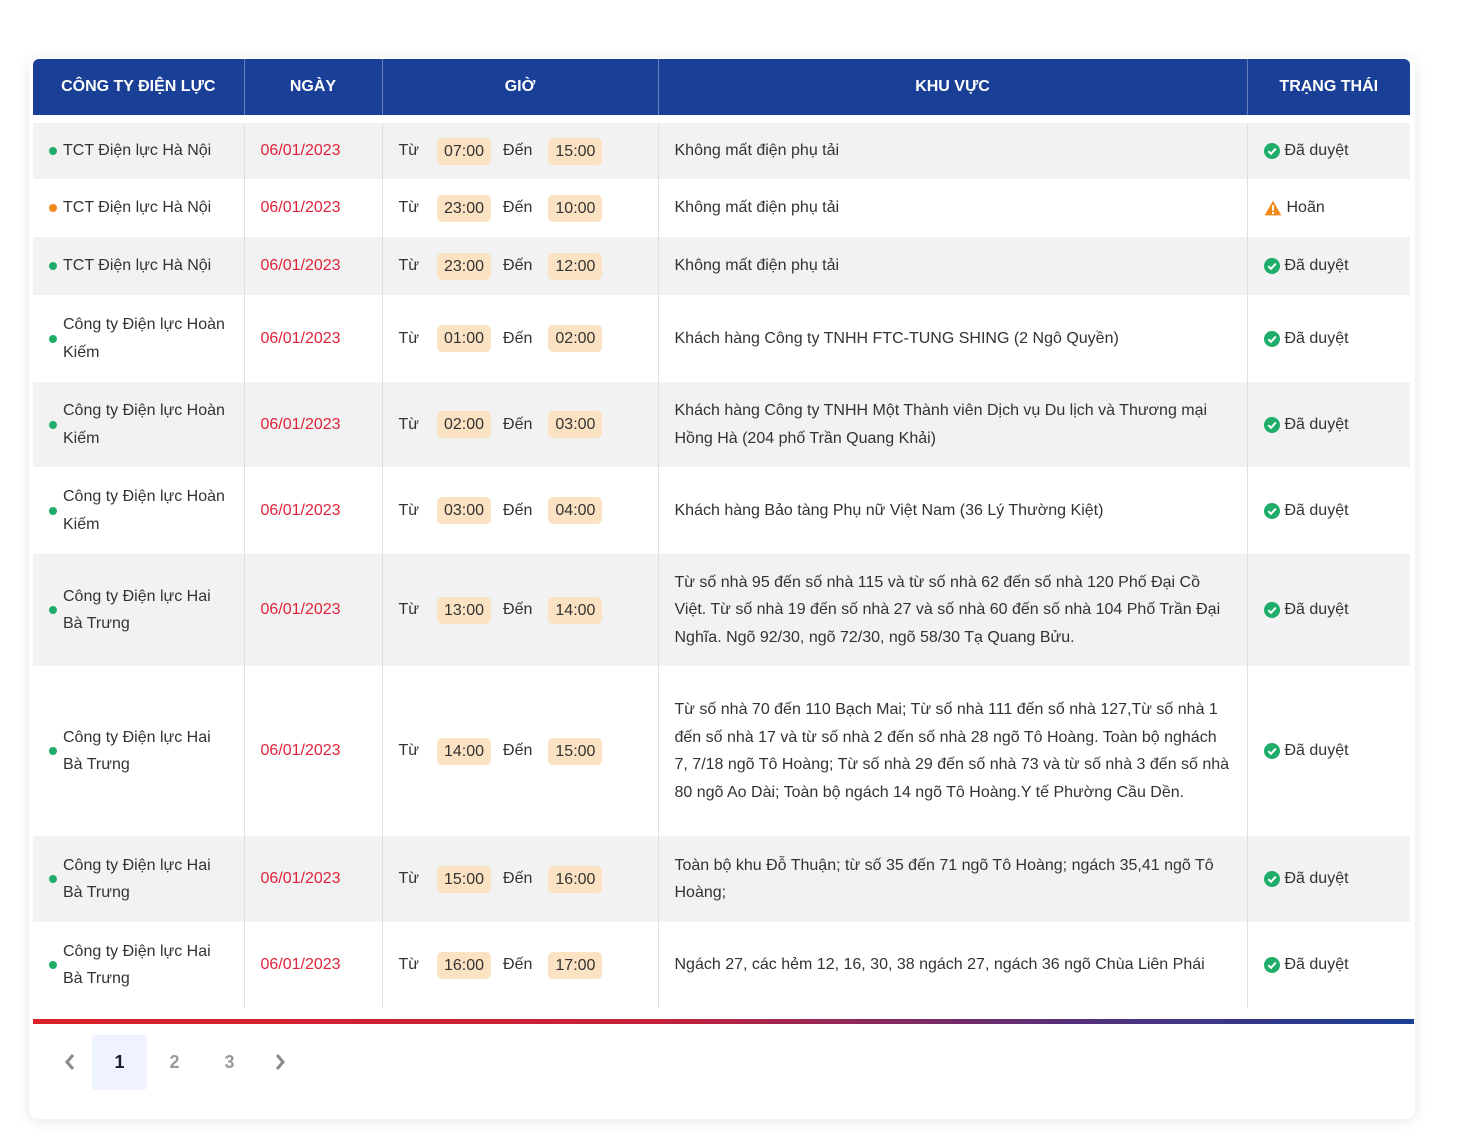  Describe the element at coordinates (464, 266) in the screenshot. I see `start-time: 23:00` at that location.